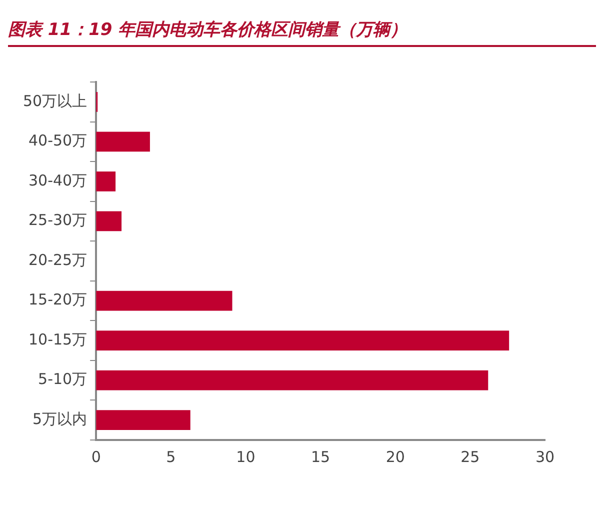  What do you see at coordinates (58, 259) in the screenshot?
I see `y-tick-label: 20-25万` at bounding box center [58, 259].